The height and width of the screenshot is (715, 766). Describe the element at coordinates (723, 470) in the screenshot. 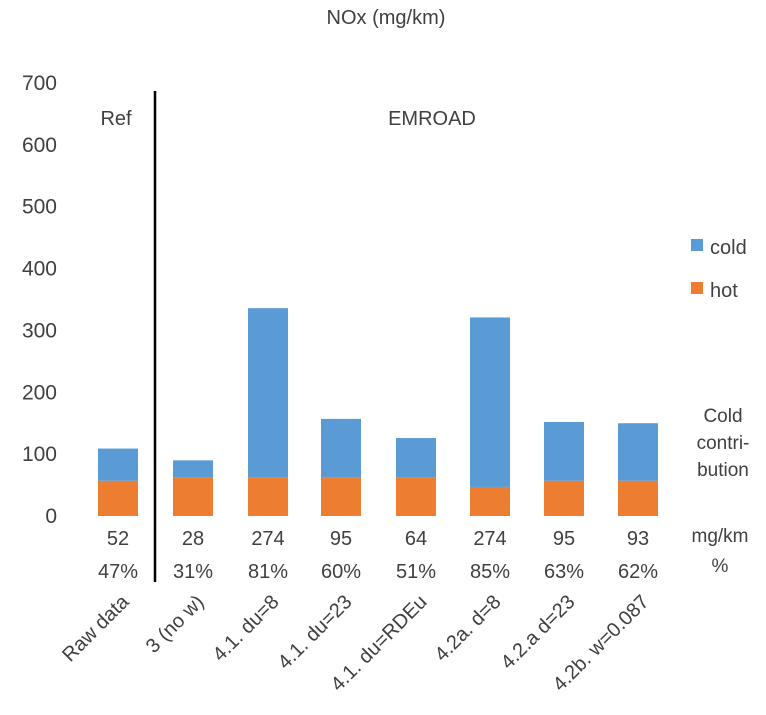

I see `cold-contribution-line-3: bution` at that location.